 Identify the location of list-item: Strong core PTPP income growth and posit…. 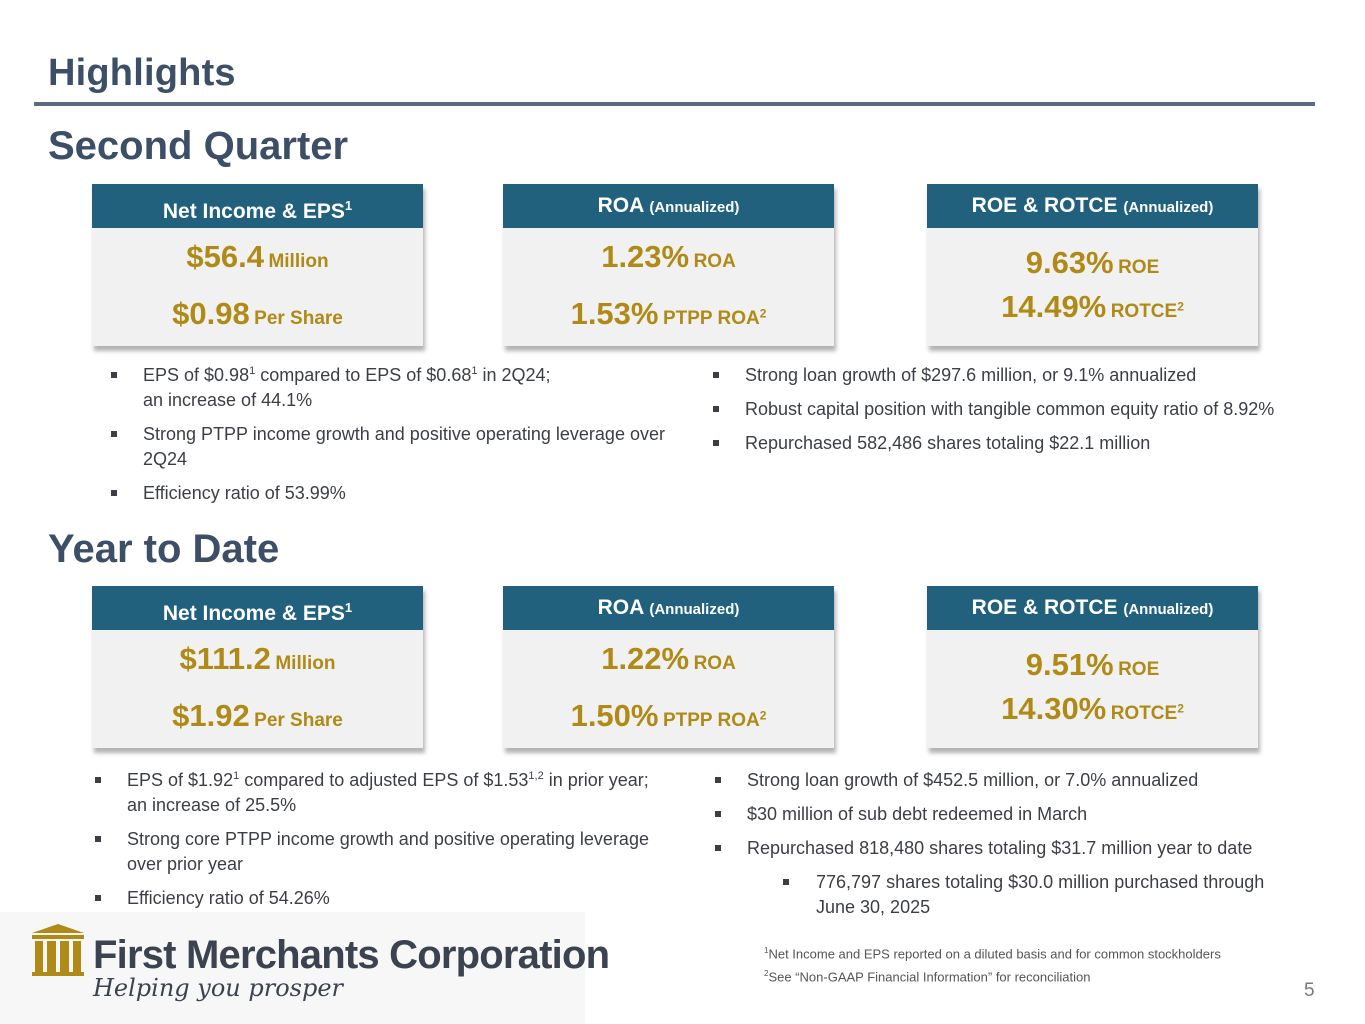
(391, 852).